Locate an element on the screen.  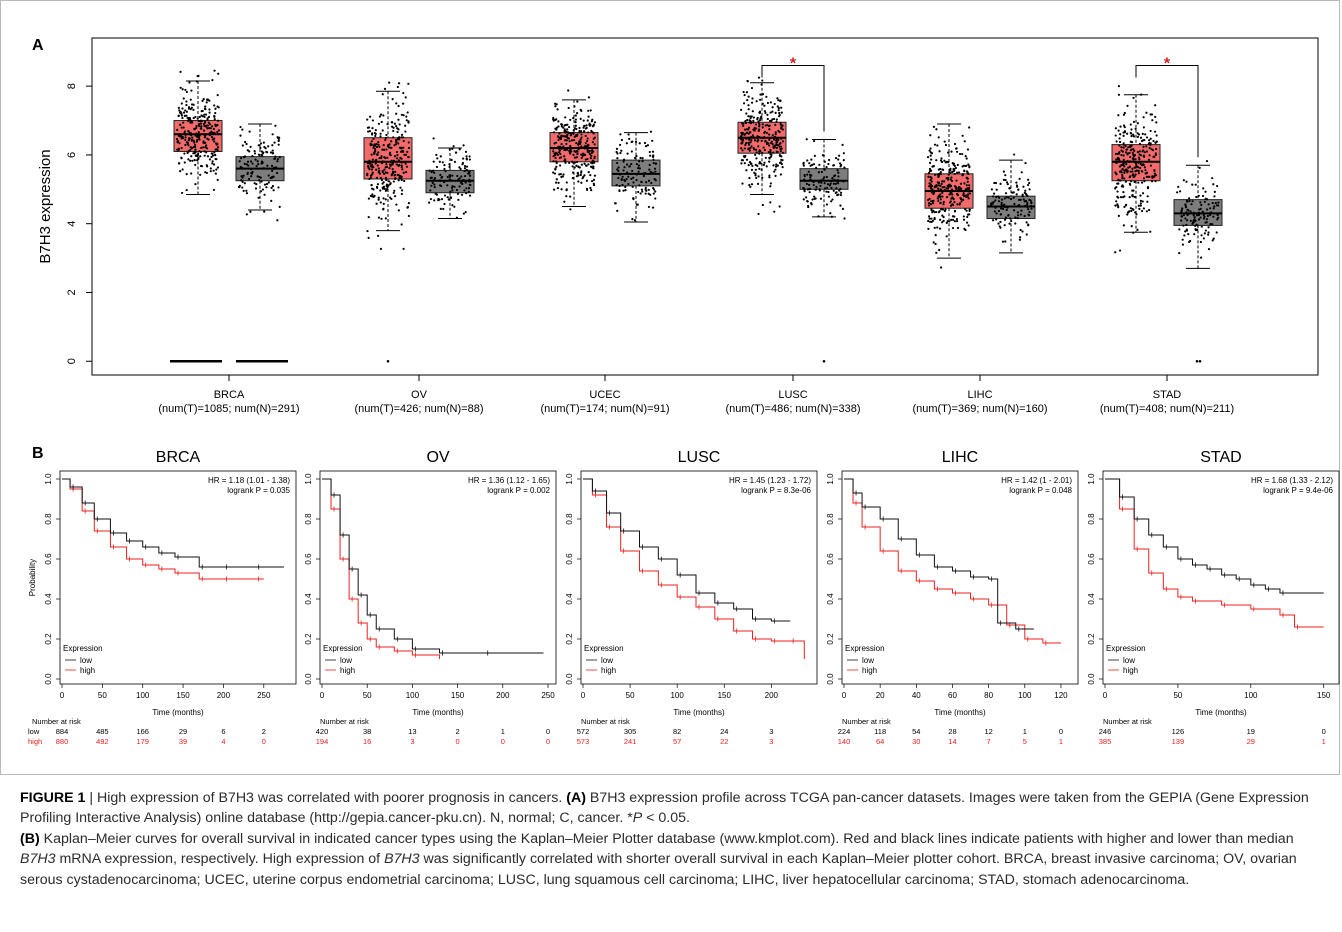
km-xtick-label: 250 is located at coordinates (548, 695).